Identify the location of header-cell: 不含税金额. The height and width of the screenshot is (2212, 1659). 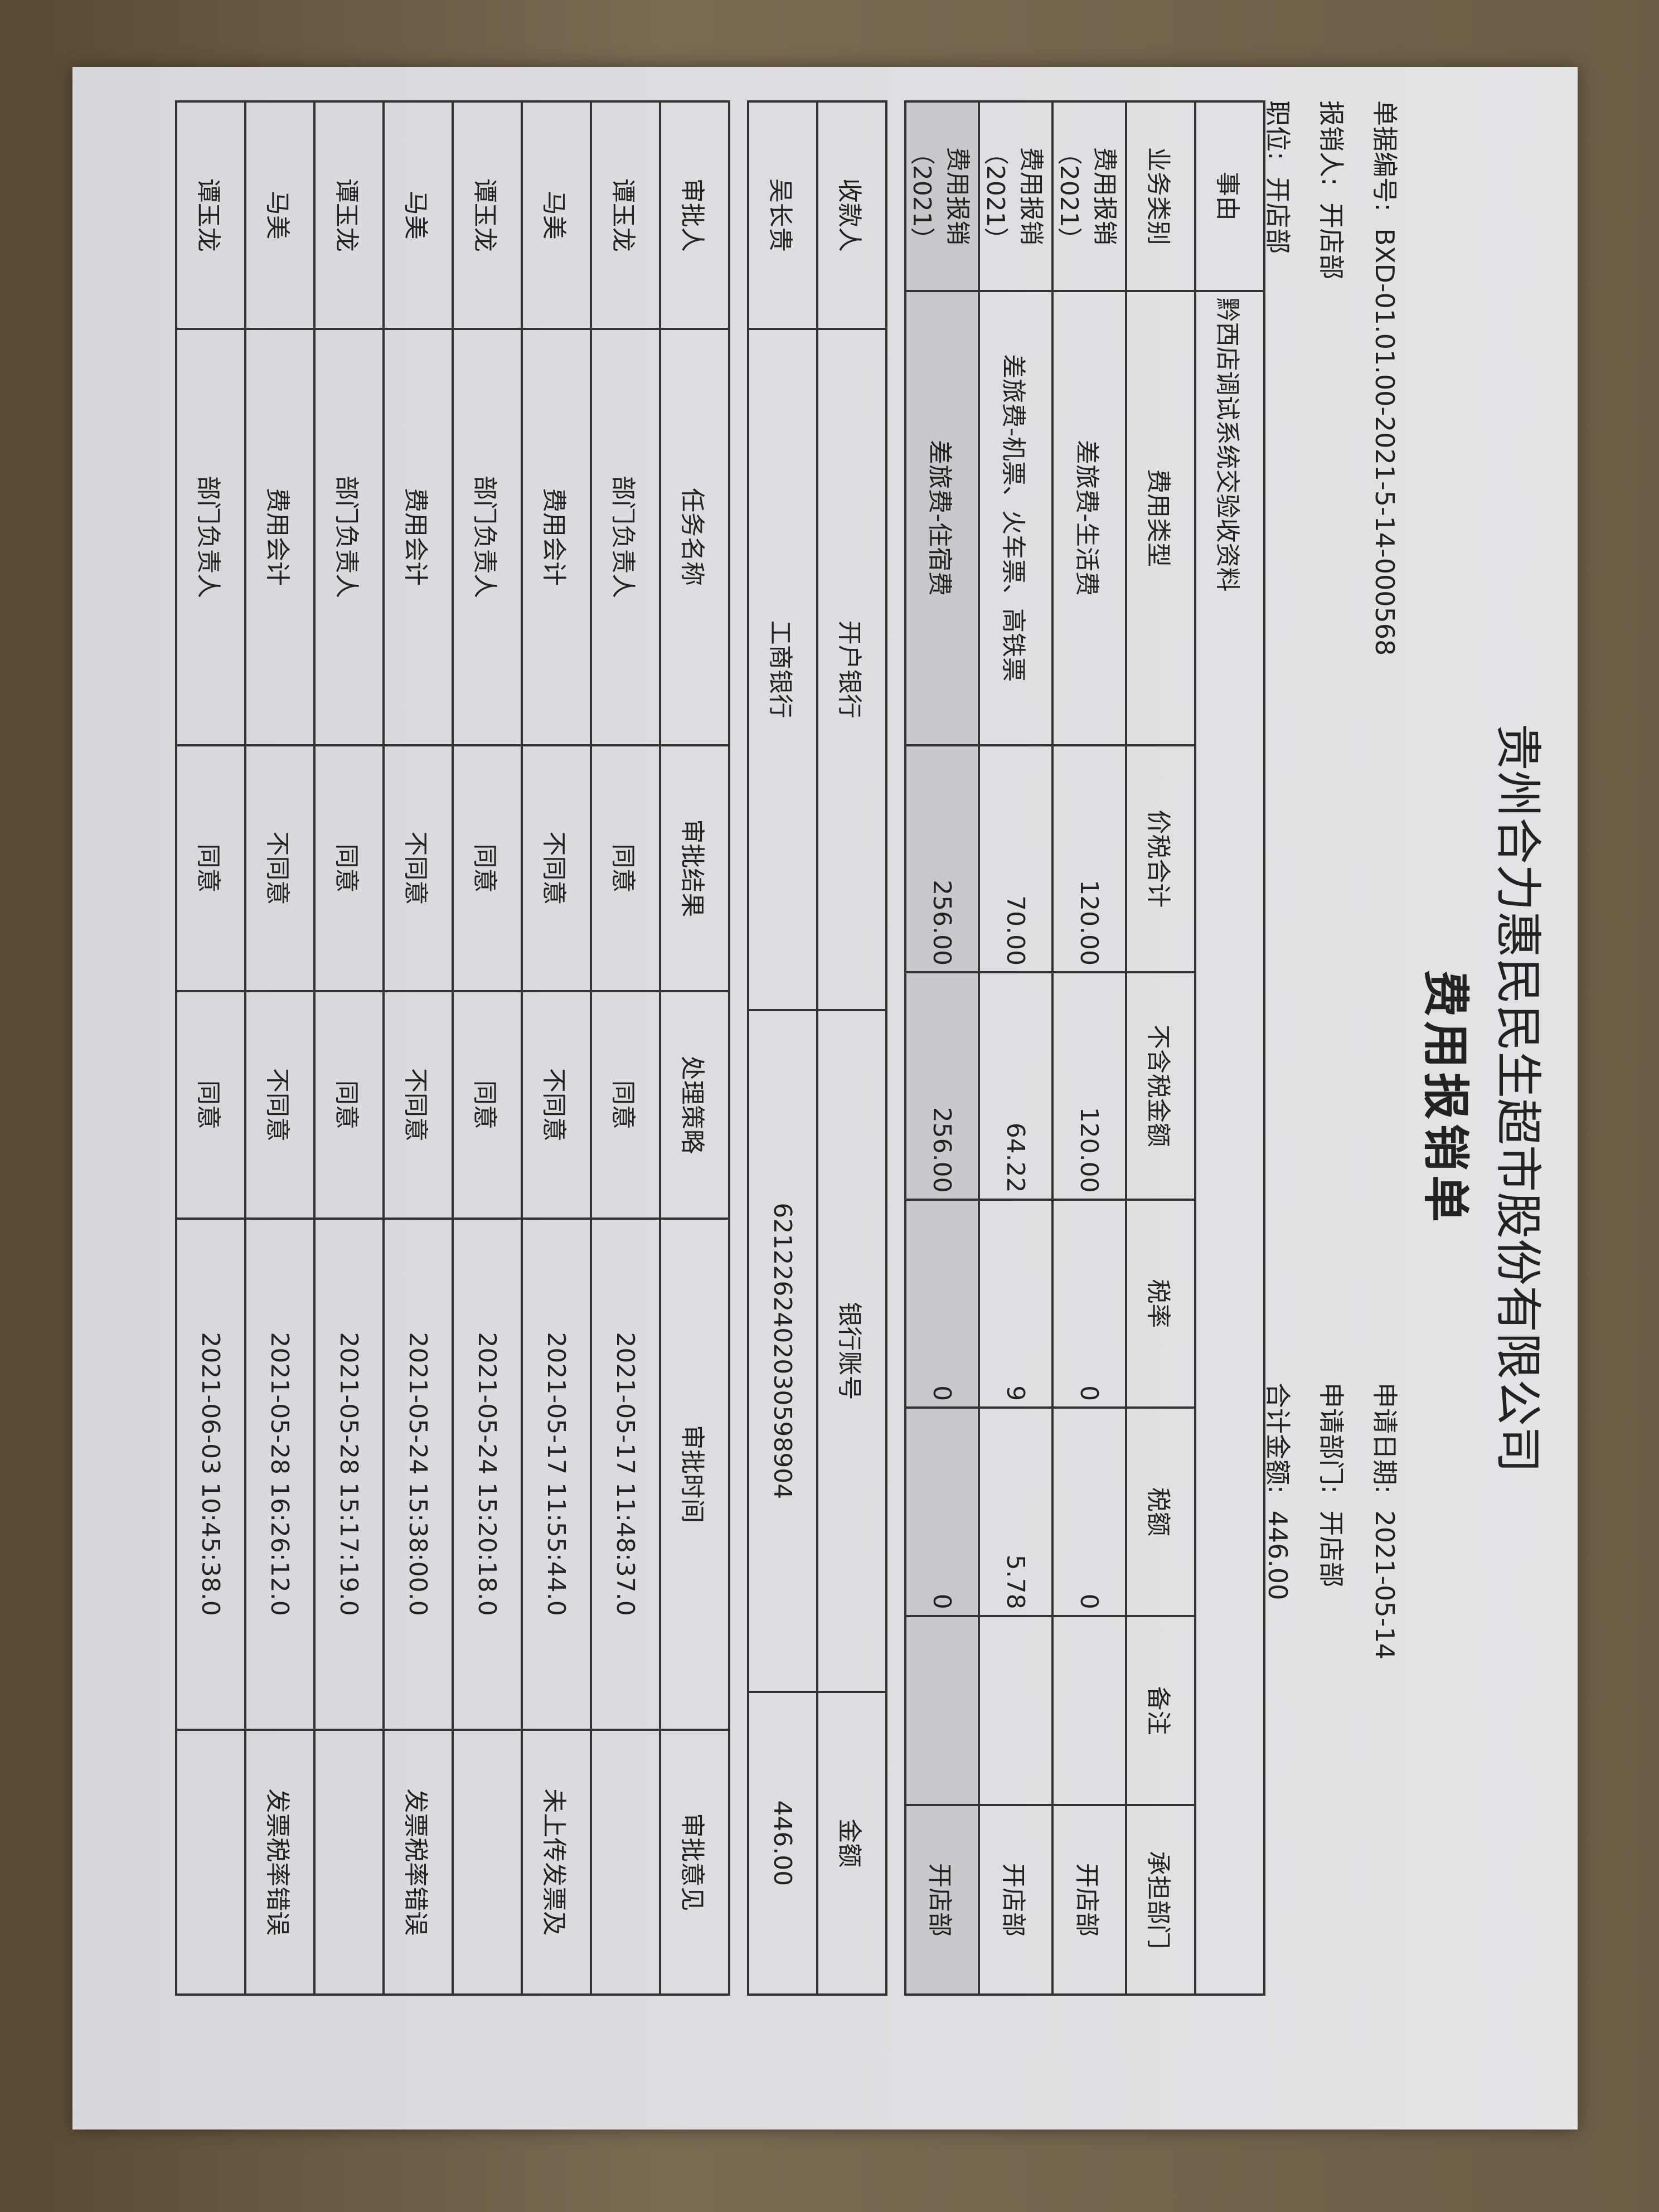
(1160, 1086).